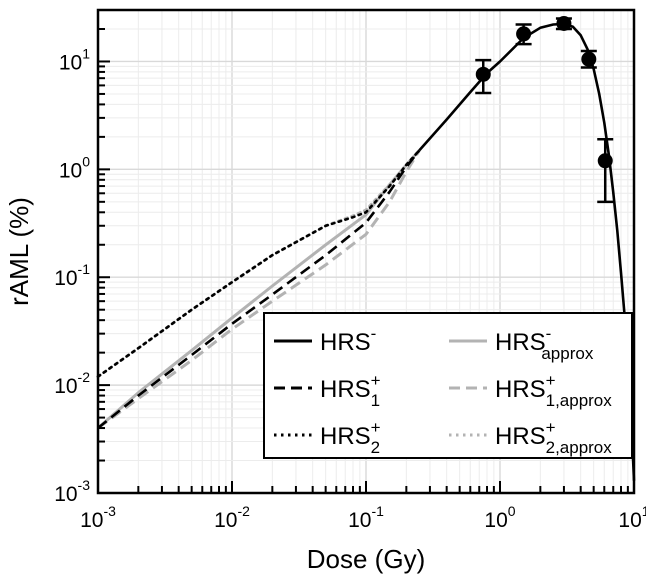  Describe the element at coordinates (544, 109) in the screenshot. I see `data-points` at that location.